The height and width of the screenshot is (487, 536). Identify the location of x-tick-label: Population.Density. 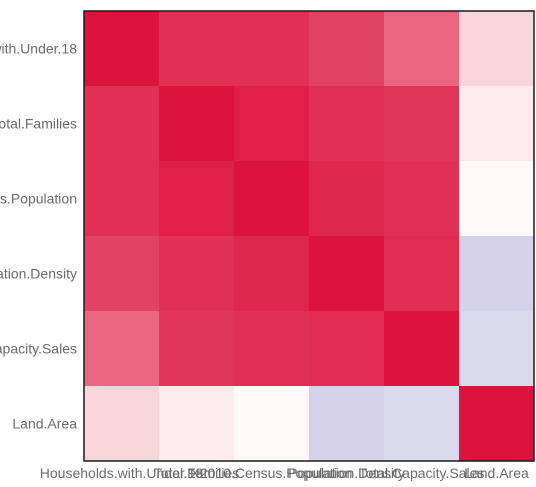
(346, 473).